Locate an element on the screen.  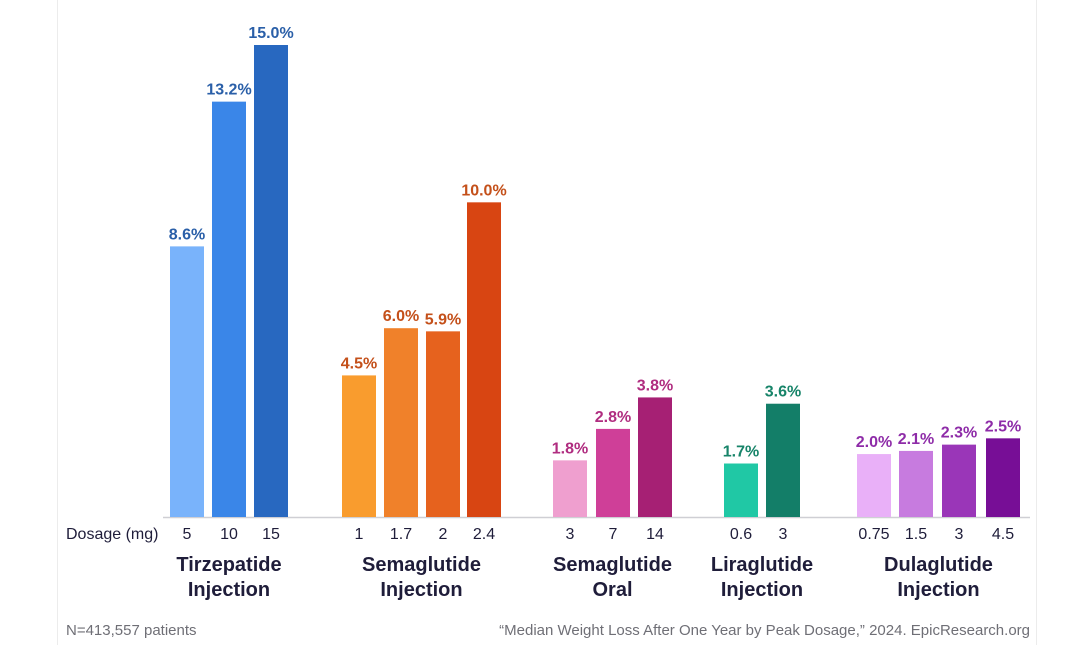
dose-tick-label: 0.75 is located at coordinates (873, 534).